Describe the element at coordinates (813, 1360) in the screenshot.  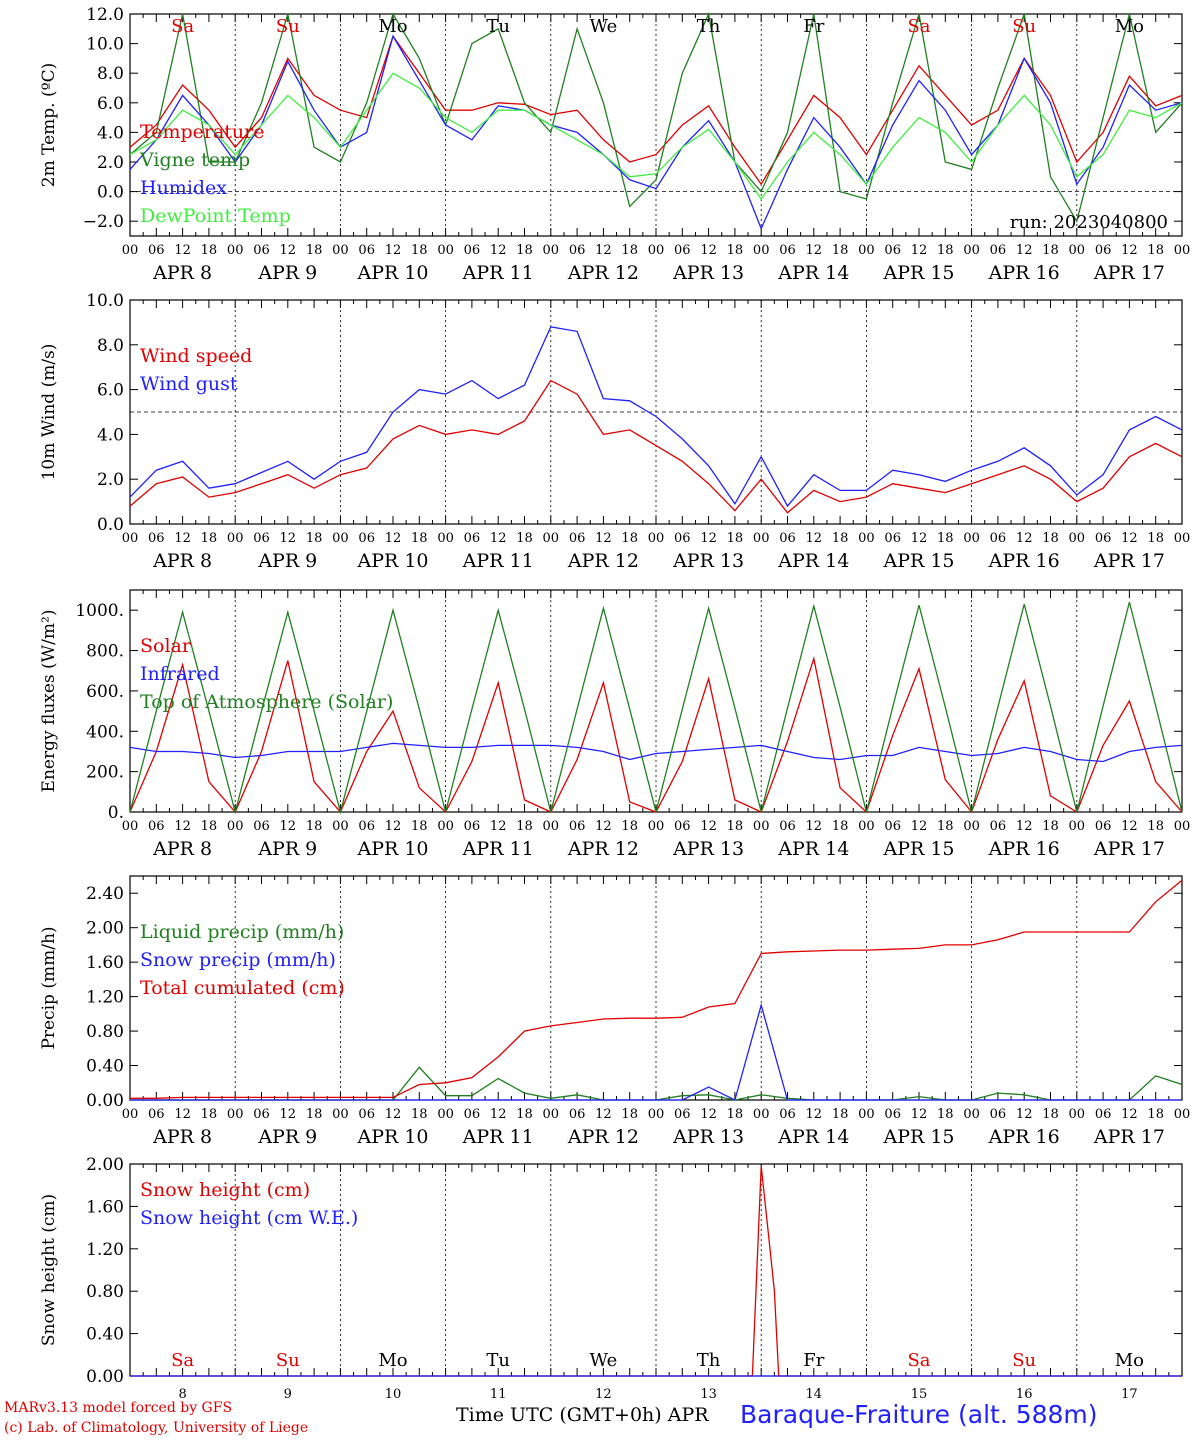
I see `weekday-label: Fr` at that location.